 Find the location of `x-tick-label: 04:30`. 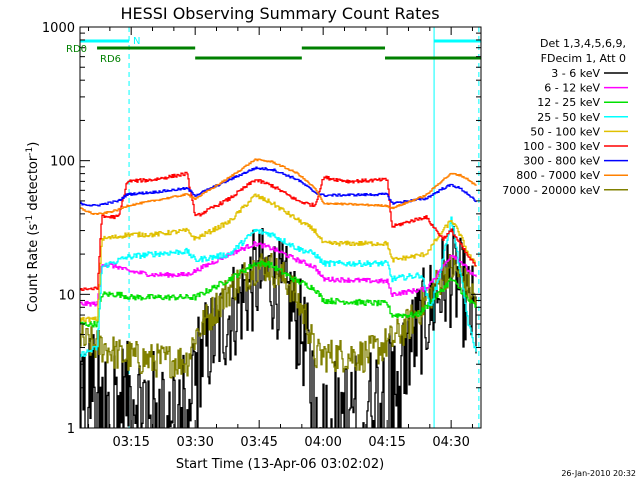

x-tick-label: 04:30 is located at coordinates (450, 442).